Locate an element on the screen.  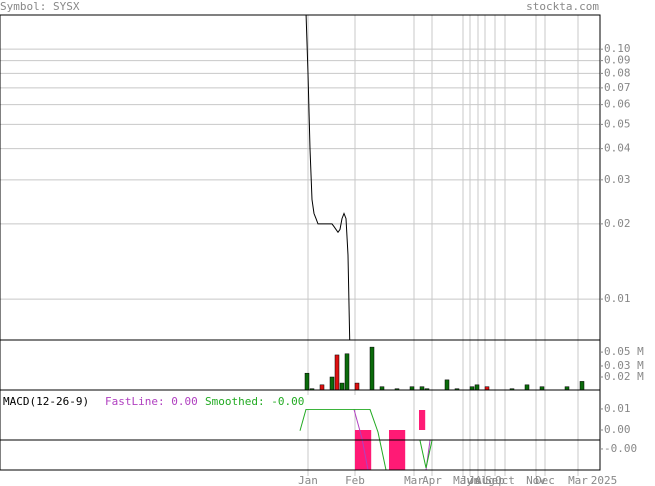
macd-legend-bg is located at coordinates (186, 402).